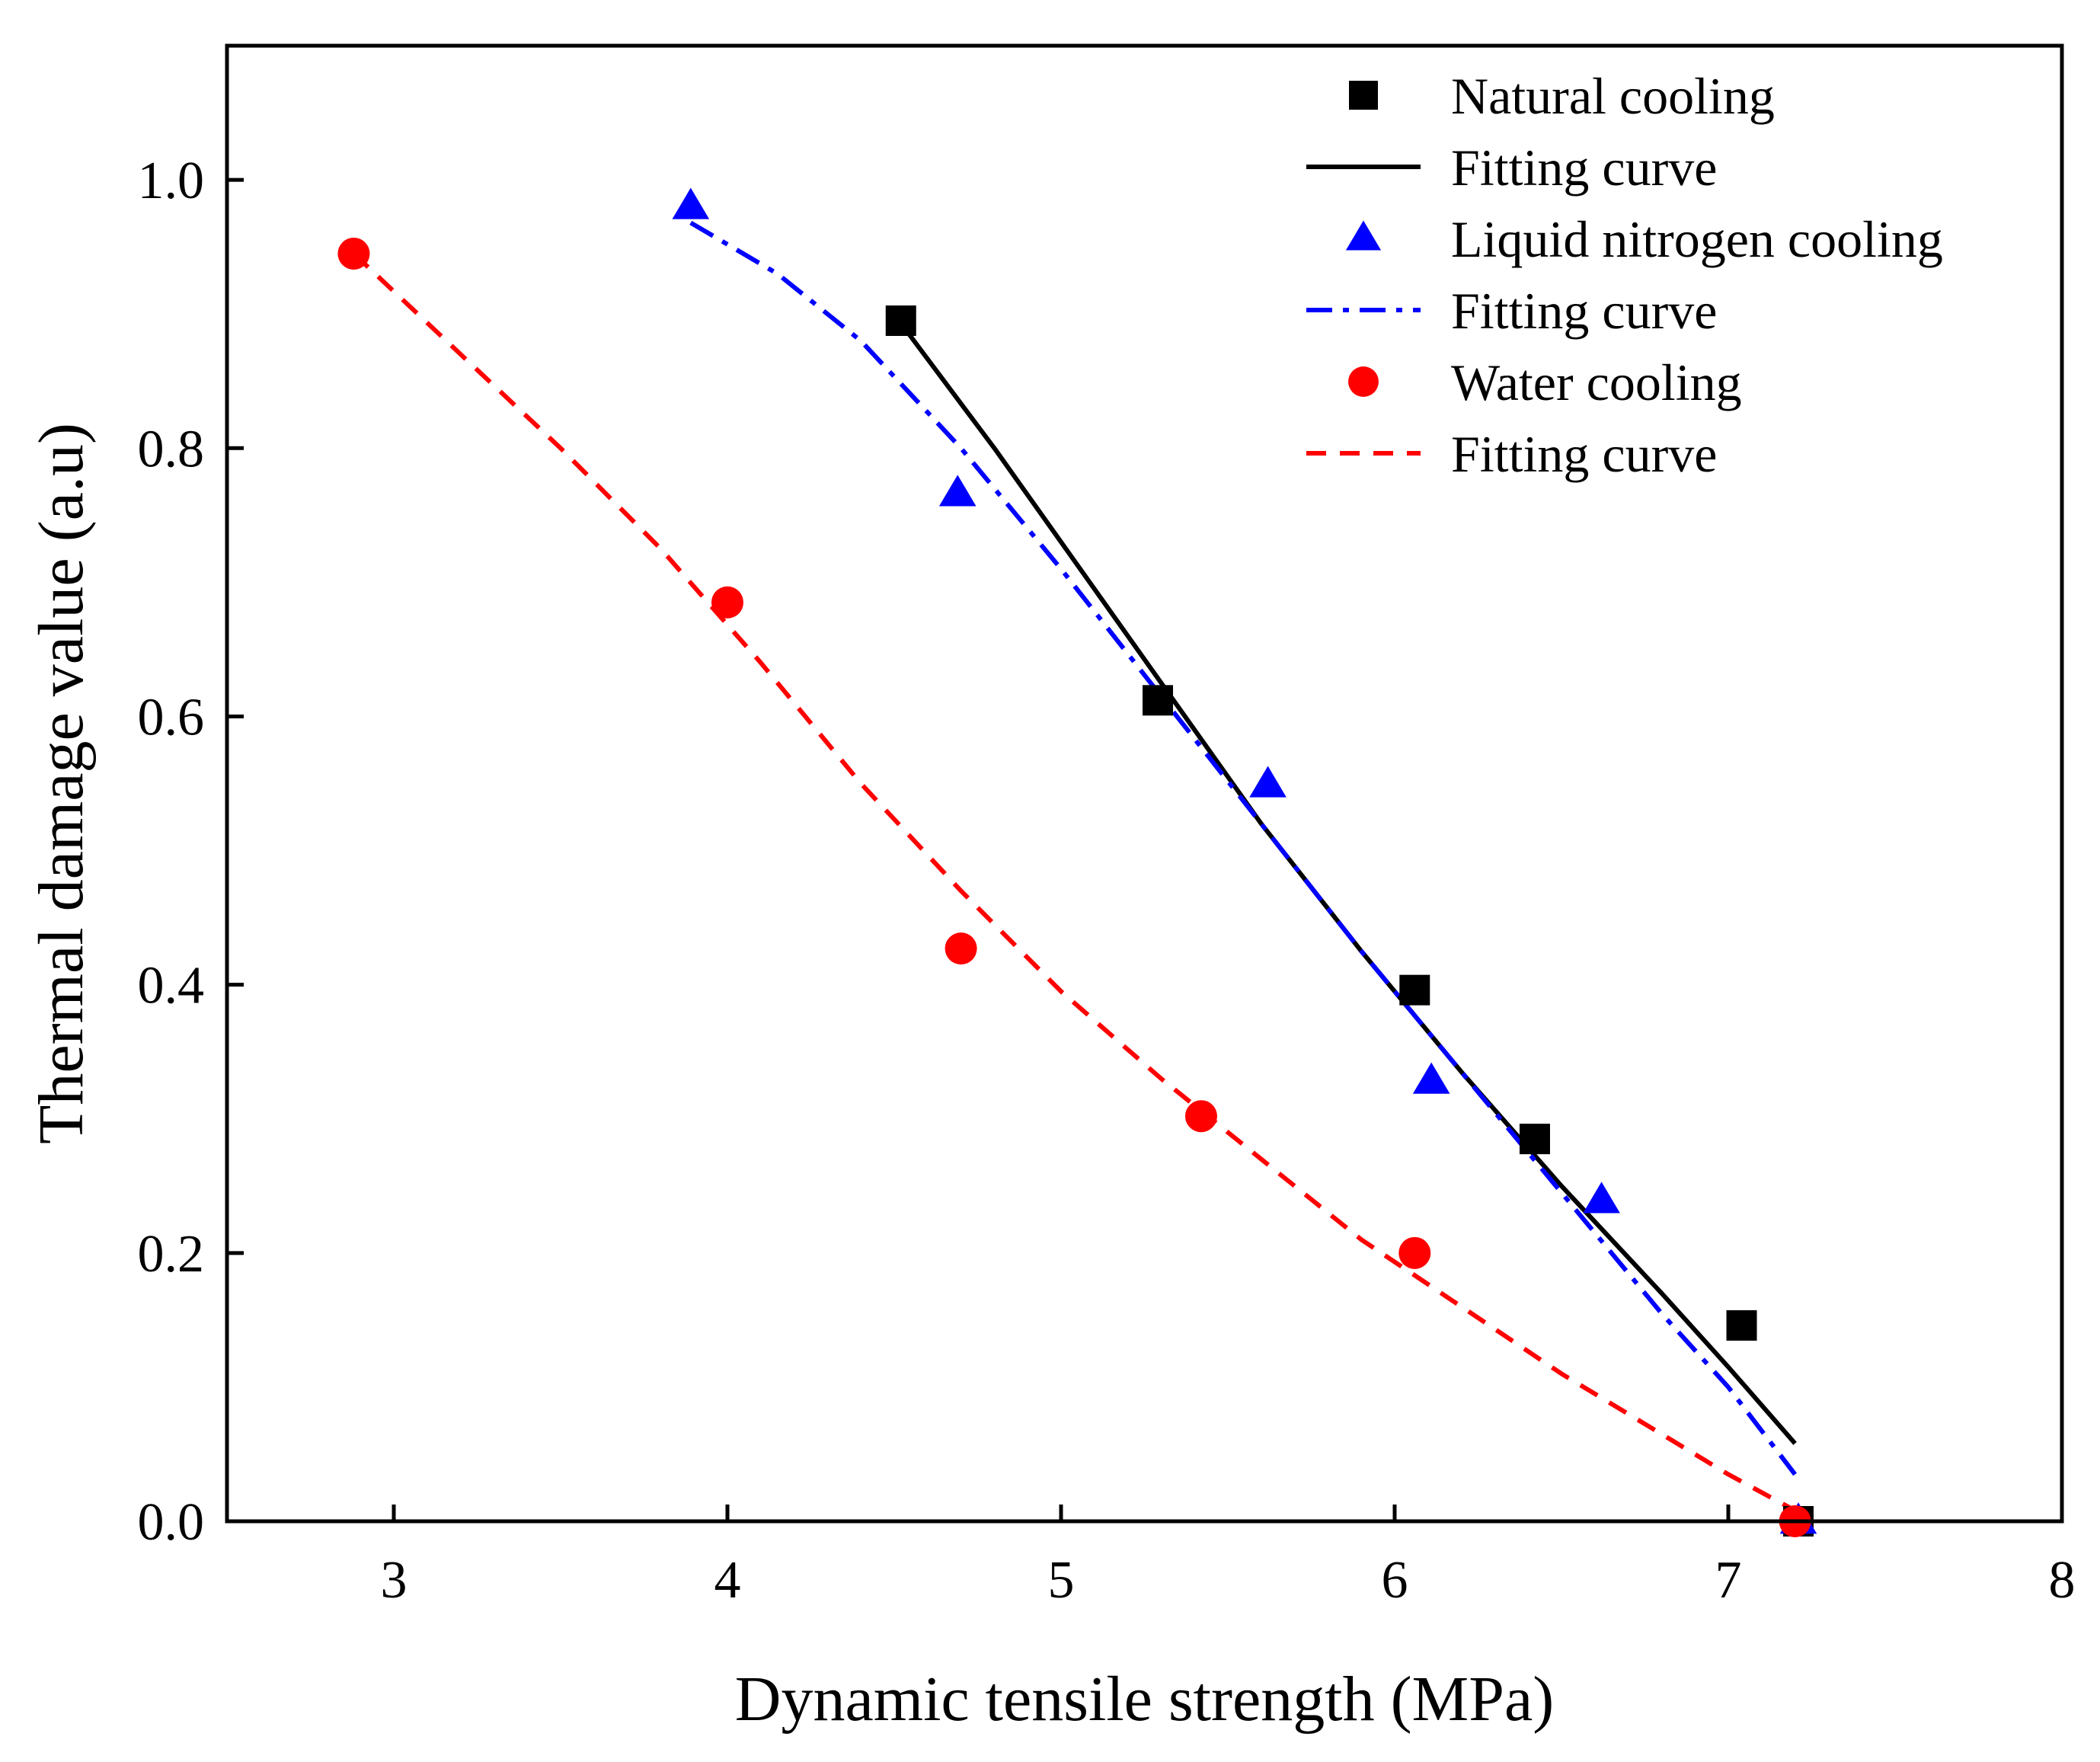  I want to click on y-tick-label: 0.4, so click(171, 986).